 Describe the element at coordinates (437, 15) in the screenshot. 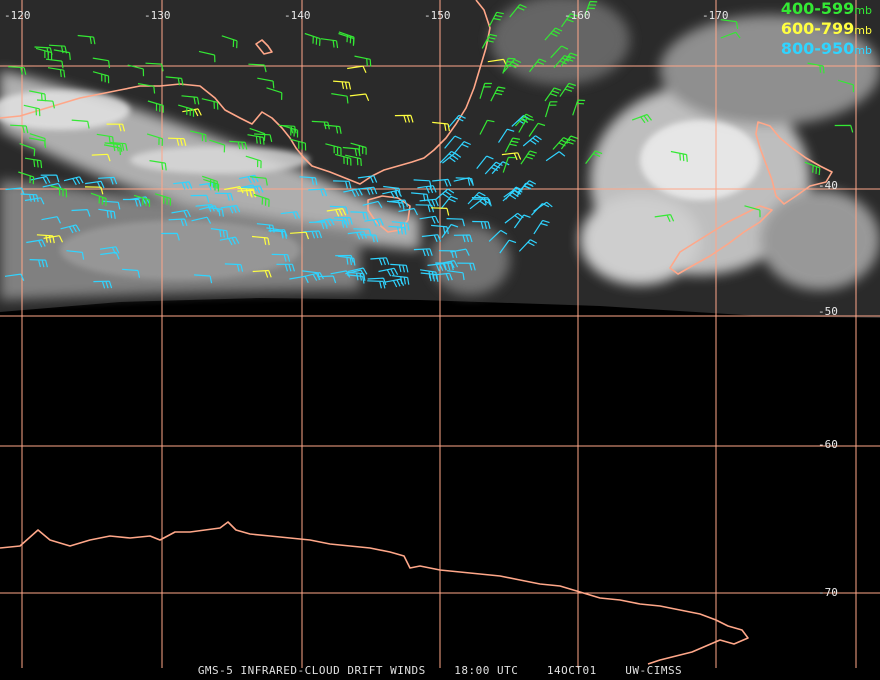

I see `lon-label-150: -150` at that location.